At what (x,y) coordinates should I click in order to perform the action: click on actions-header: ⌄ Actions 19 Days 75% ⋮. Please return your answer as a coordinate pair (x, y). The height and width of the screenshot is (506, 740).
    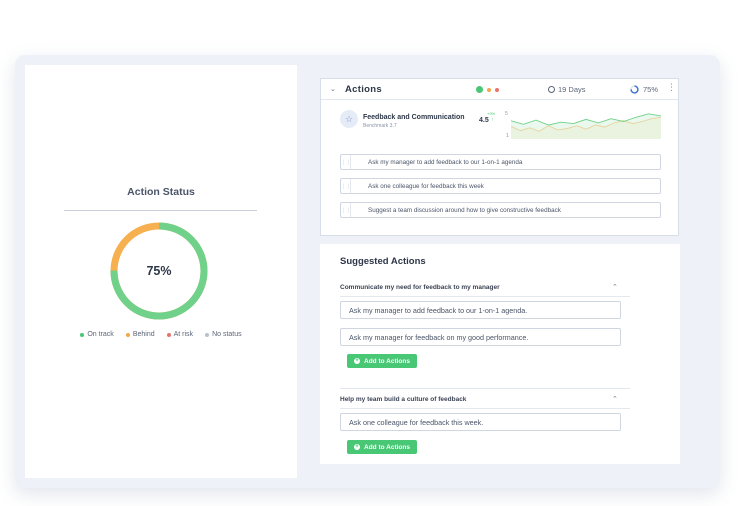
    Looking at the image, I should click on (499, 89).